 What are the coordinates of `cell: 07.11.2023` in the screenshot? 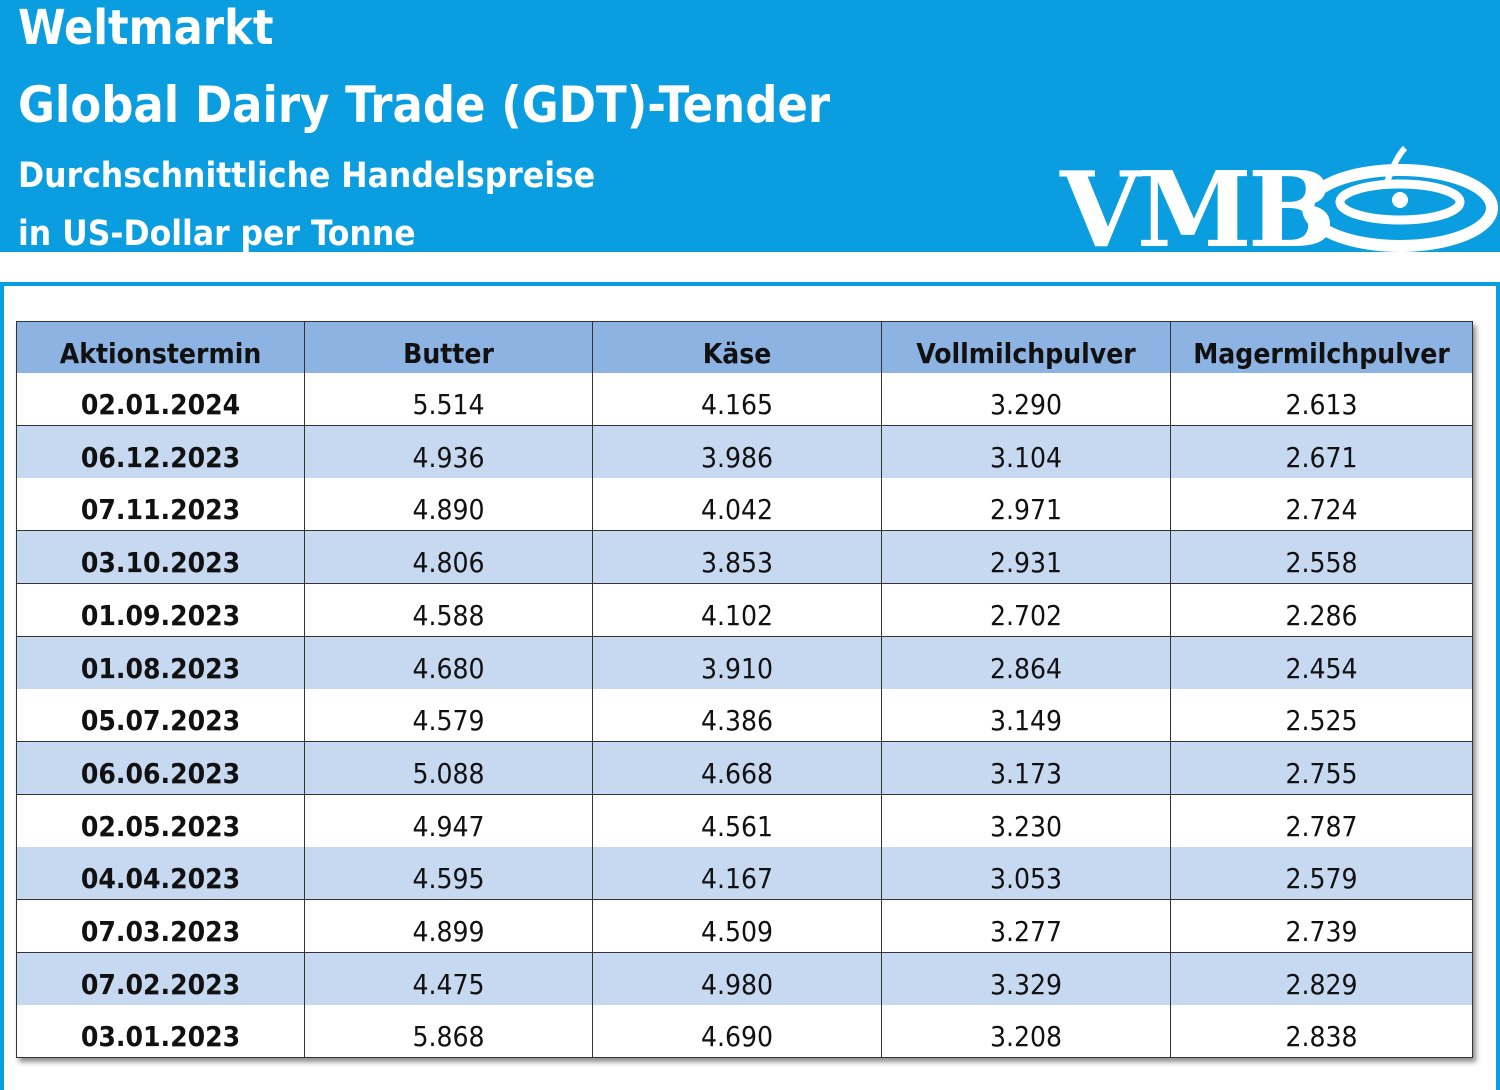 It's located at (160, 505).